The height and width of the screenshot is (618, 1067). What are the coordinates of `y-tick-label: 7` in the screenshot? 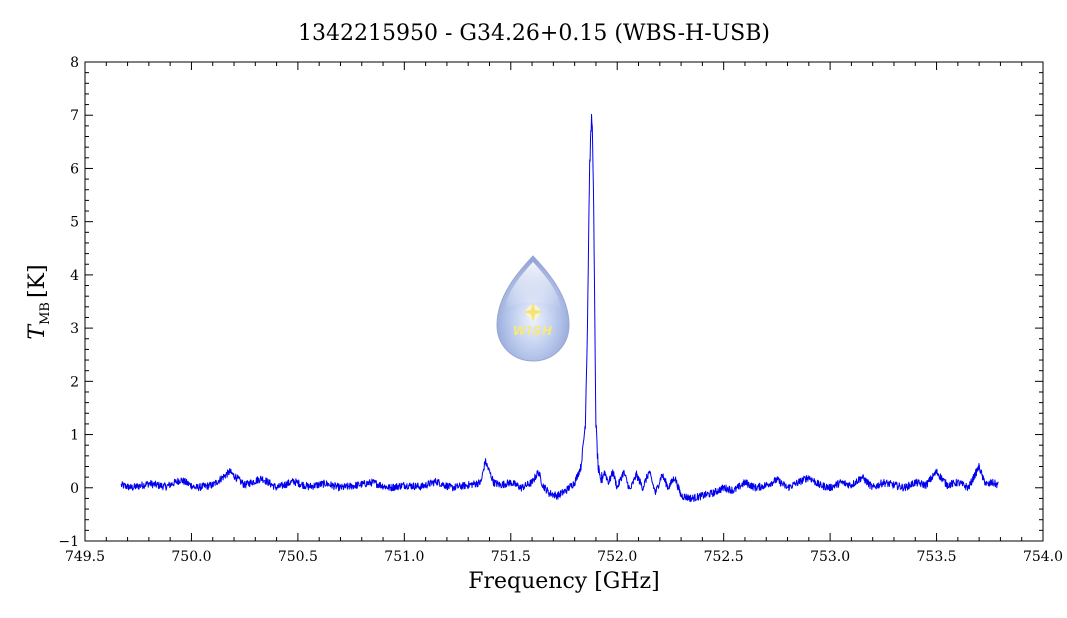 It's located at (74, 116).